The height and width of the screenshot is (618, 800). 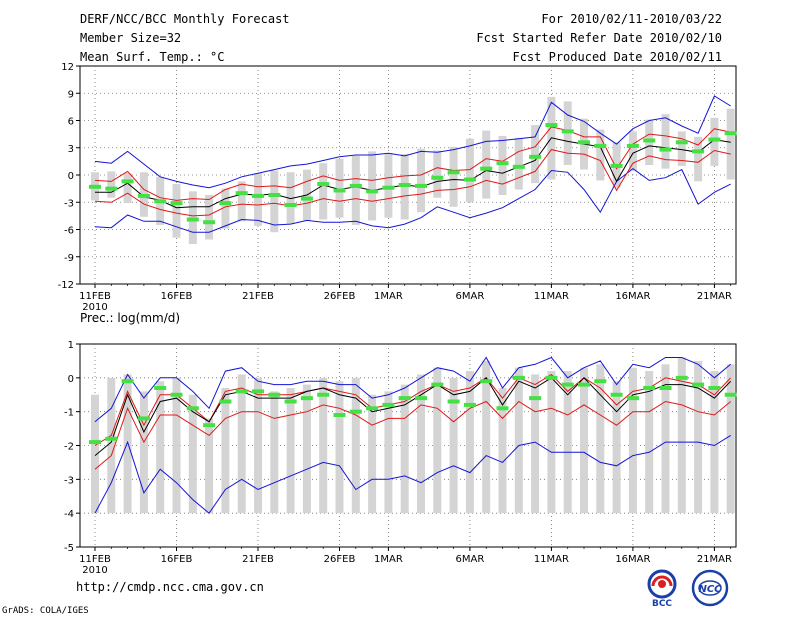 What do you see at coordinates (714, 559) in the screenshot?
I see `precipitation-xtick-label: 21MAR` at bounding box center [714, 559].